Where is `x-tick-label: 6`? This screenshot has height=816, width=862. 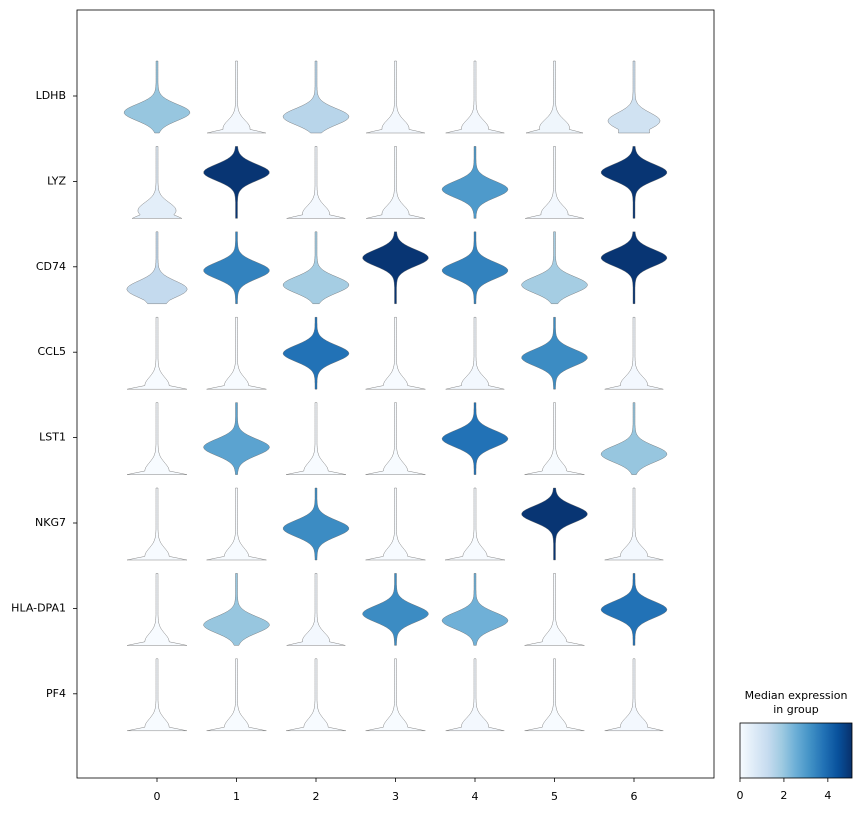
x-tick-label: 6 is located at coordinates (634, 796).